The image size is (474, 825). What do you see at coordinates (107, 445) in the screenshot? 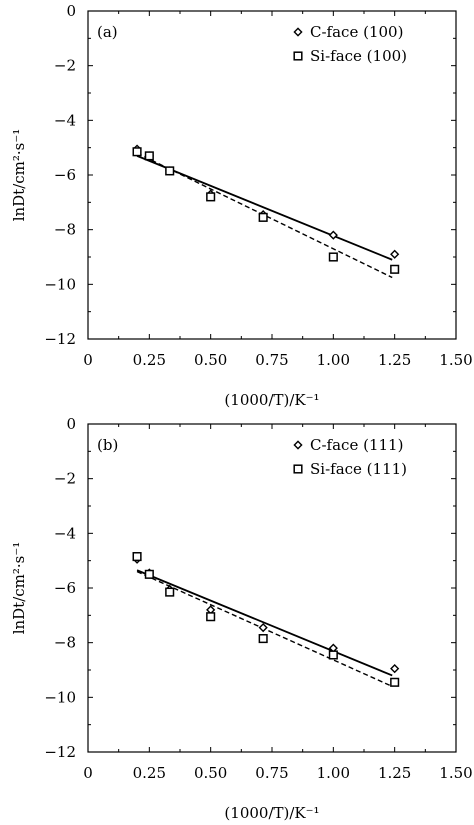
I see `panel-label: (b)` at bounding box center [107, 445].